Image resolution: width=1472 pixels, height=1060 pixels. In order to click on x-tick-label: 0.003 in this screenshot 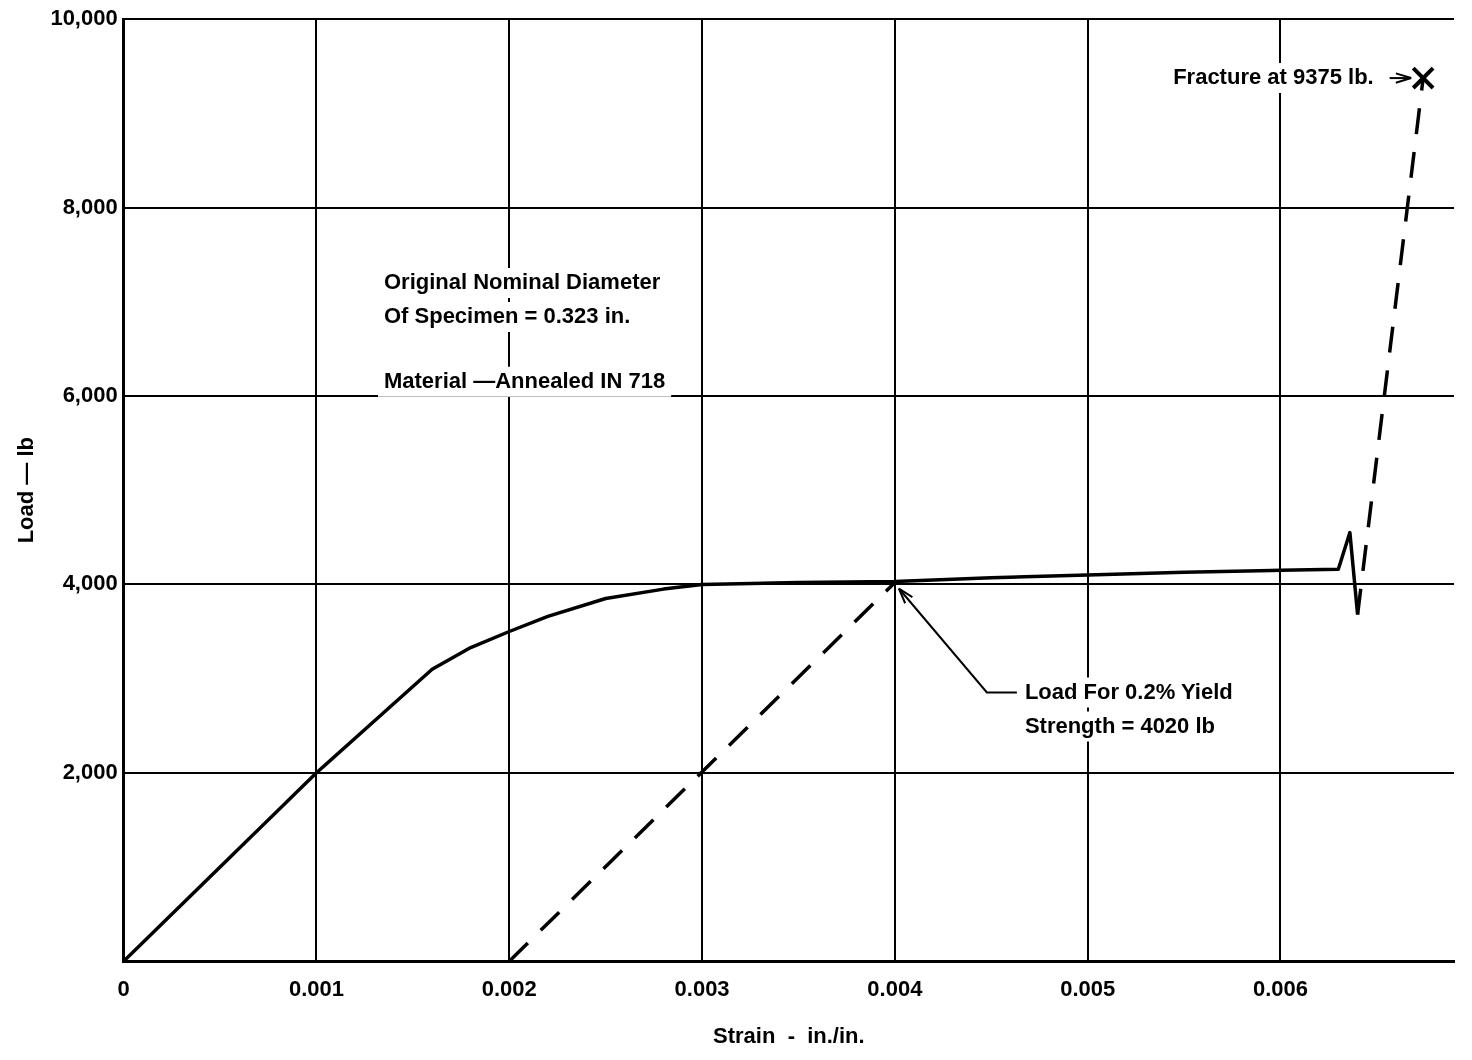, I will do `click(702, 989)`.